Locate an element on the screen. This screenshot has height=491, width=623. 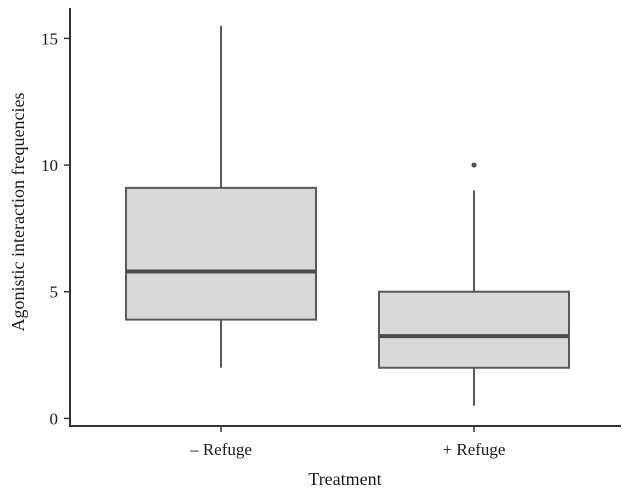
x-ticks-layer: – Refuge + Refuge is located at coordinates (347, 442).